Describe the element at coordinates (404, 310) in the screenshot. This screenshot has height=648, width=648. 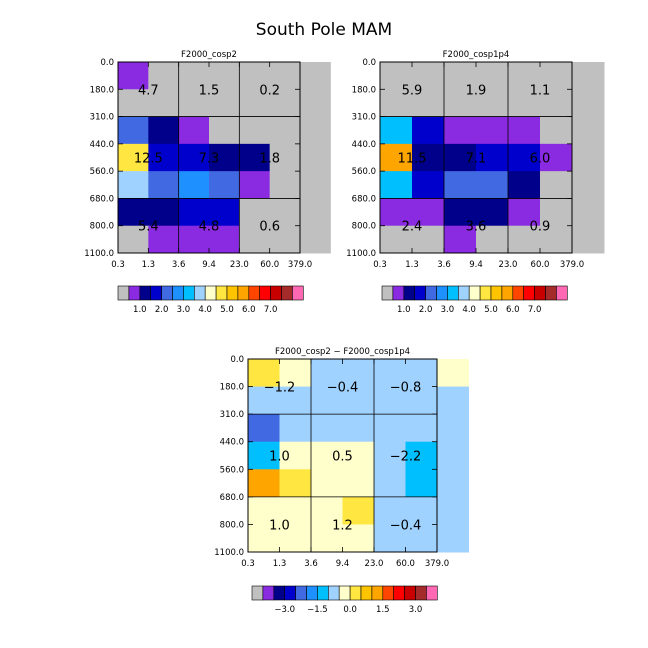
I see `colorbar-tick-label: 1.0` at that location.